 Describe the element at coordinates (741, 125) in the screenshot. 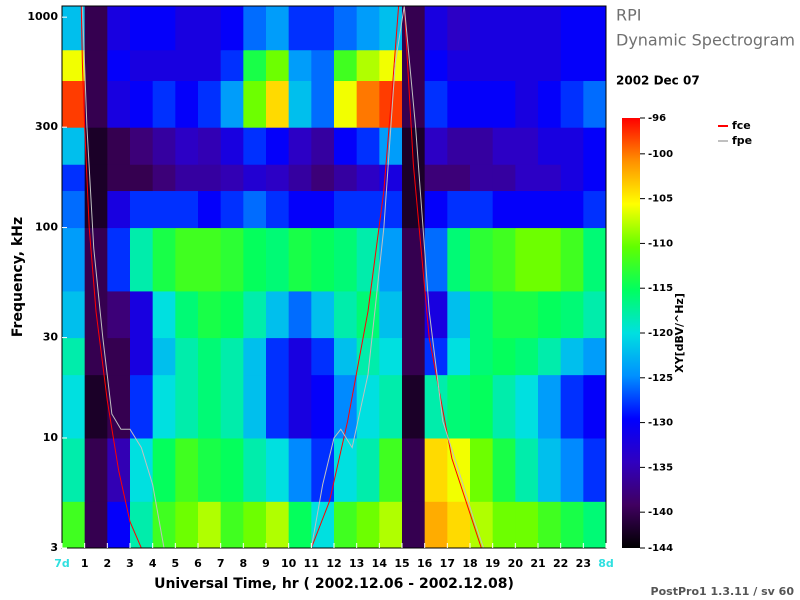

I see `legend-label: fce` at that location.